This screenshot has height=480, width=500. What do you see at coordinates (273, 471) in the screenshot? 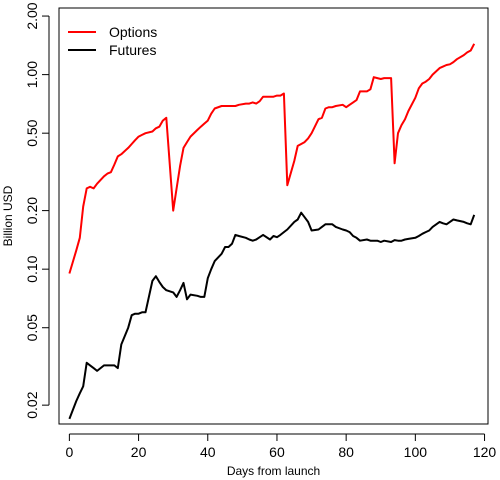
I see `x-axis-label: Days from launch` at bounding box center [273, 471].